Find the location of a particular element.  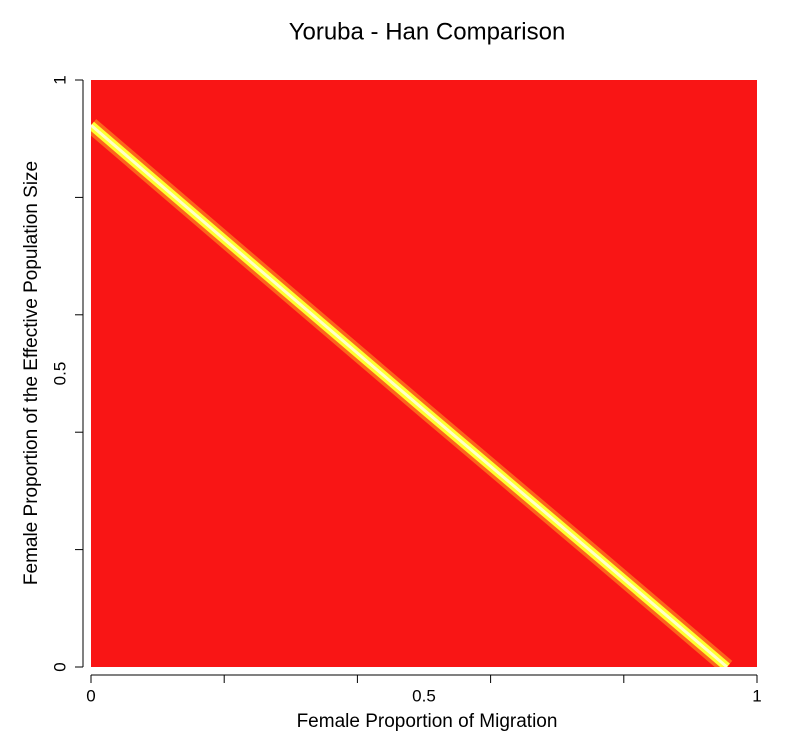

y-tick-label: 0 is located at coordinates (59, 666).